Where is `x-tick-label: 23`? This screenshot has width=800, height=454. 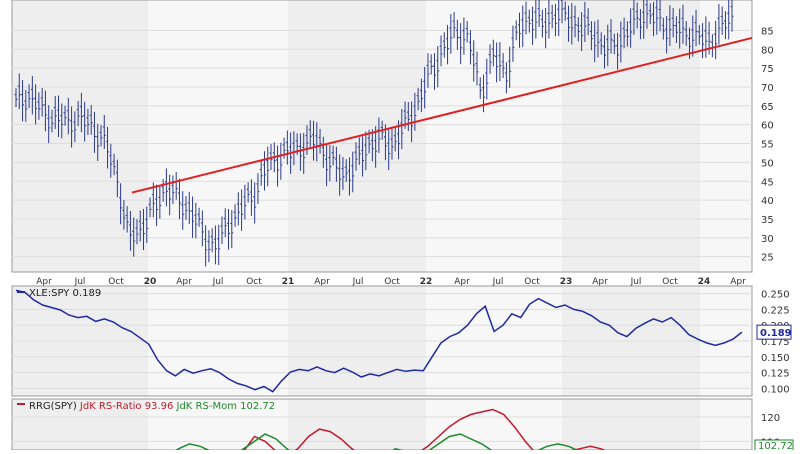
x-tick-label: 23 is located at coordinates (566, 282).